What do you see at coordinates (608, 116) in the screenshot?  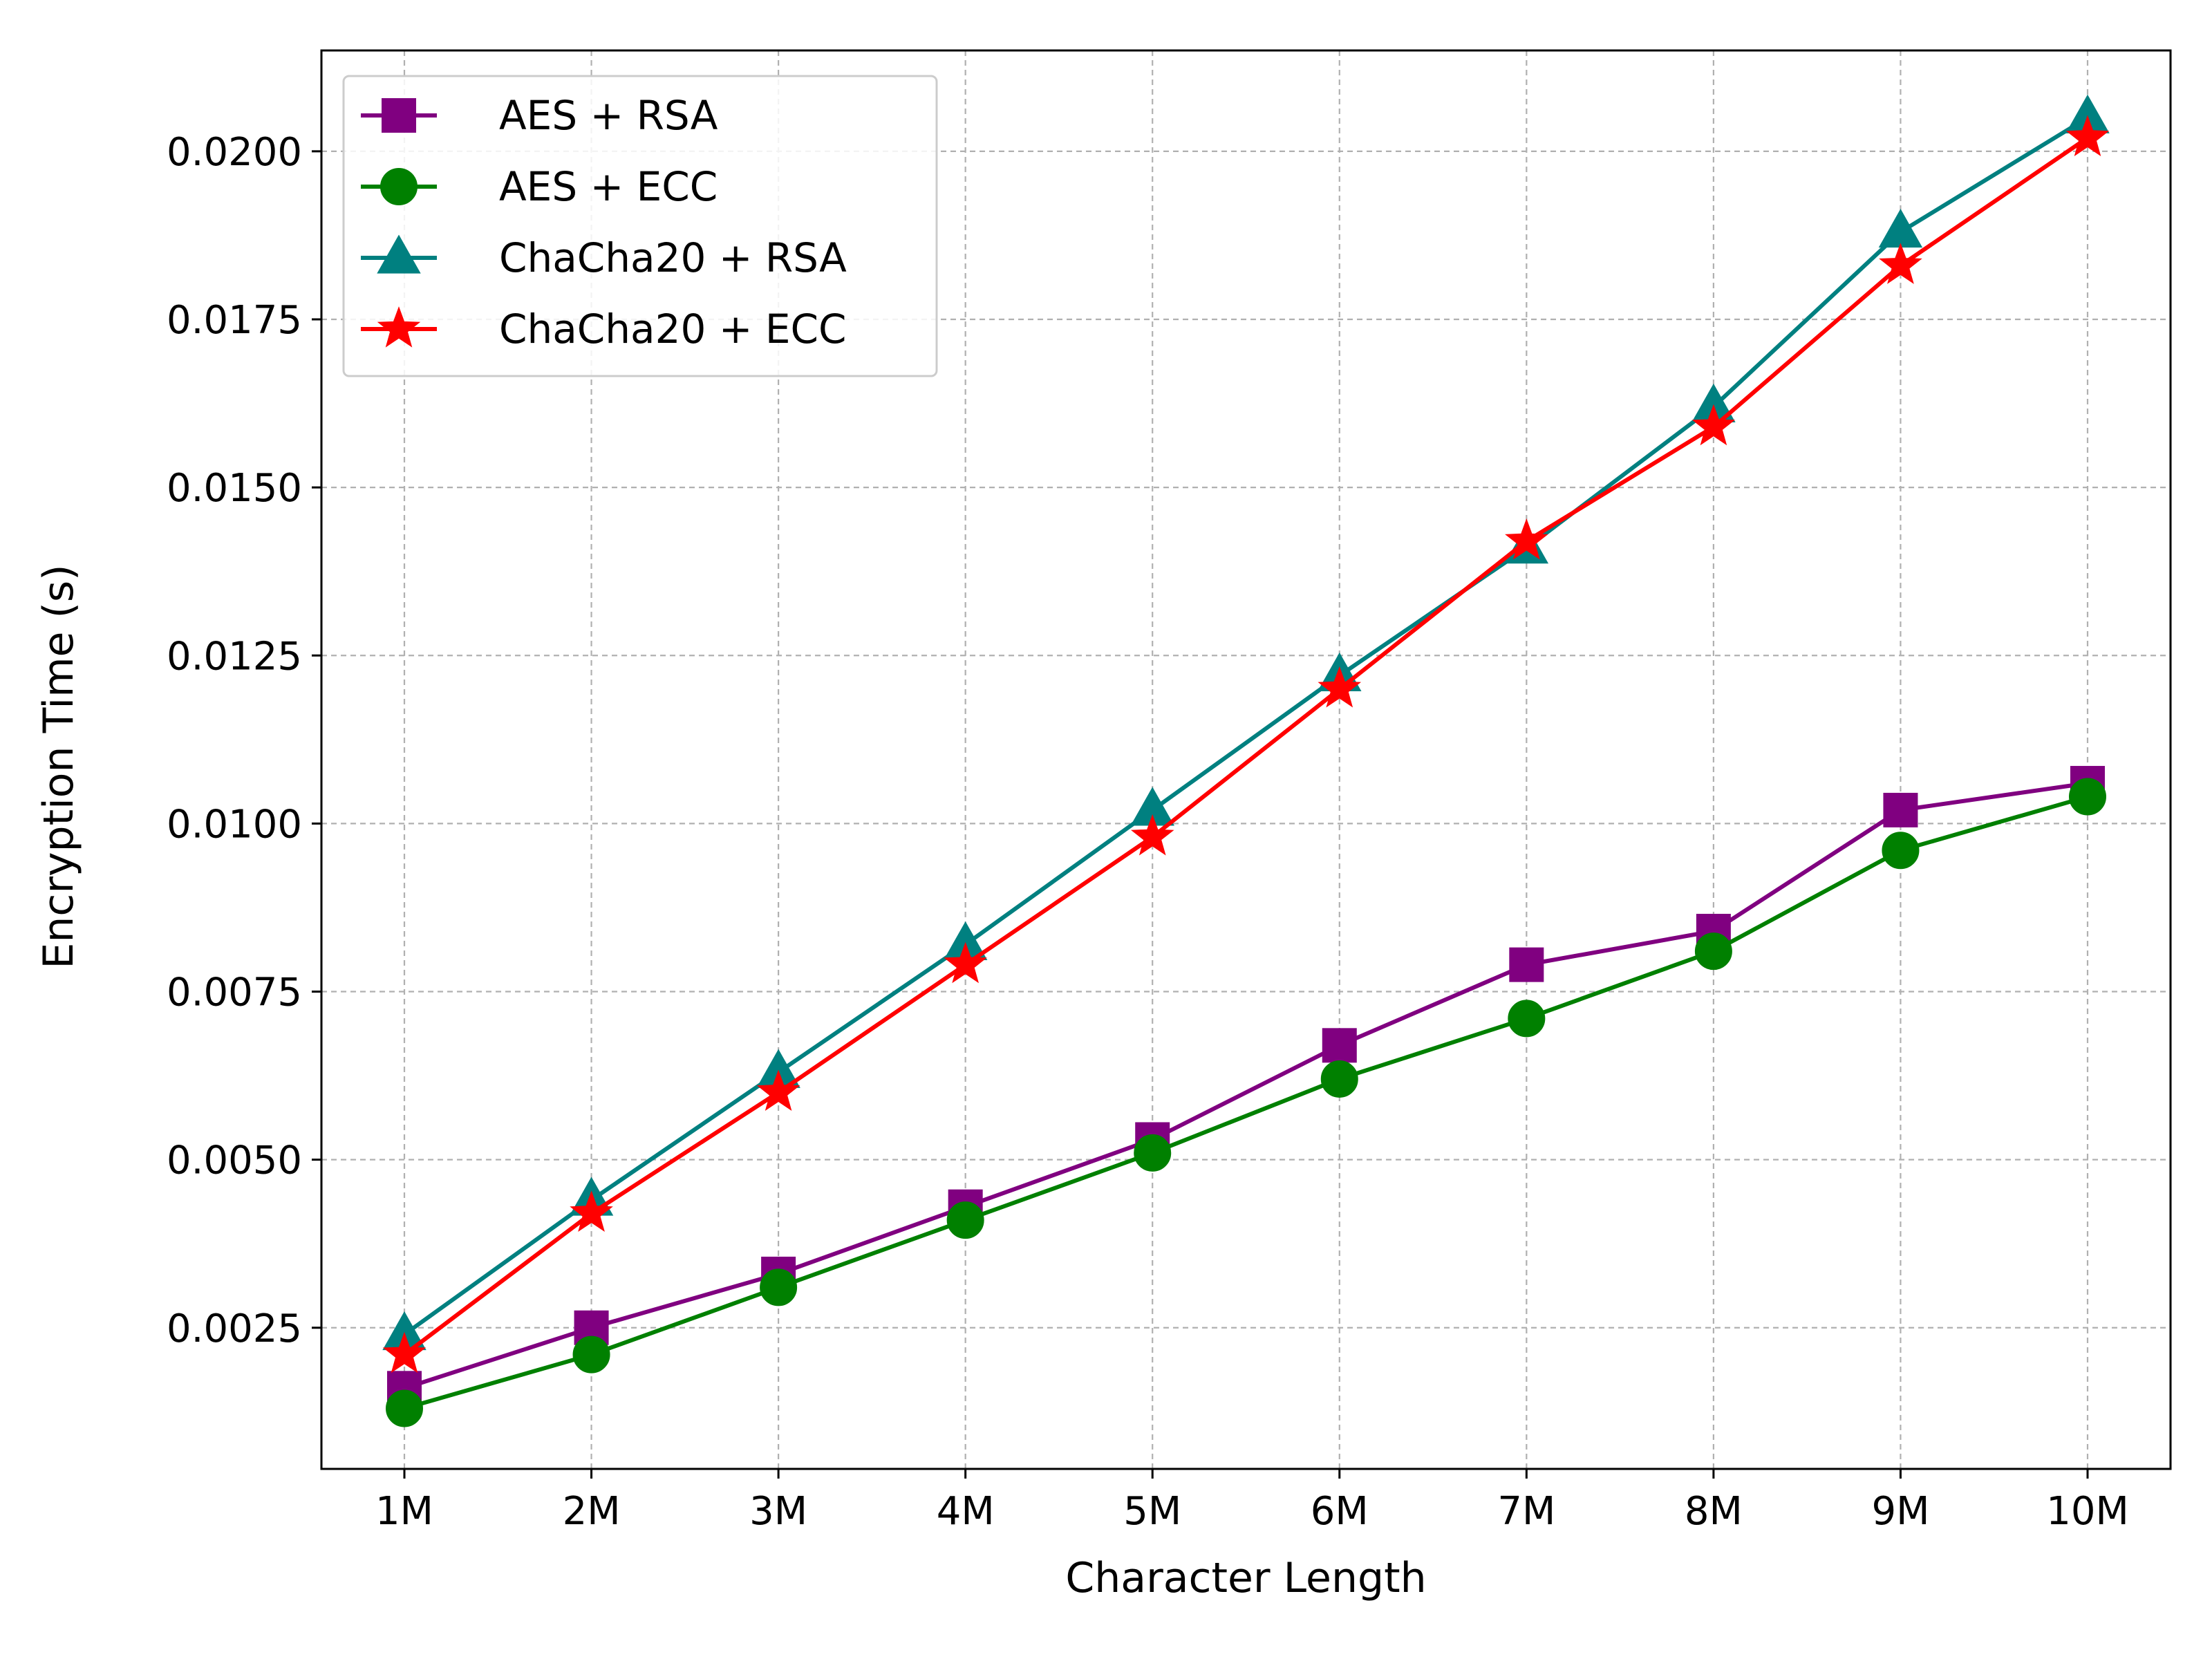 I see `legend-label: AES + RSA` at bounding box center [608, 116].